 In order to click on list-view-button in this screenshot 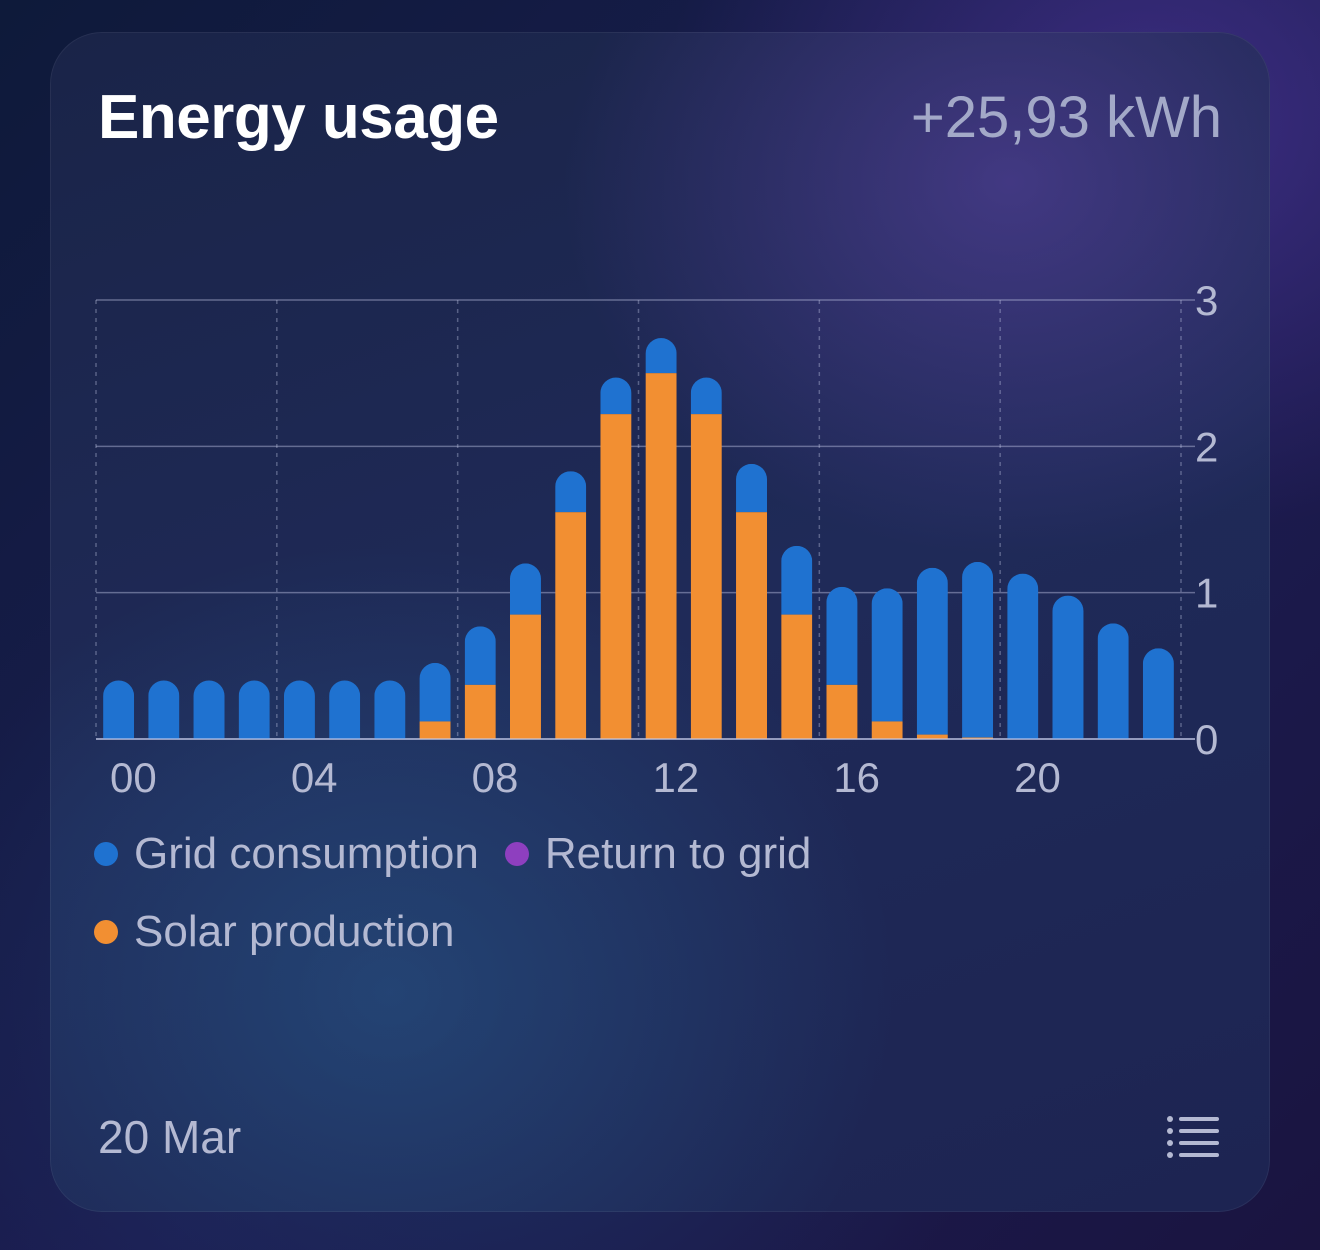, I will do `click(1194, 1137)`.